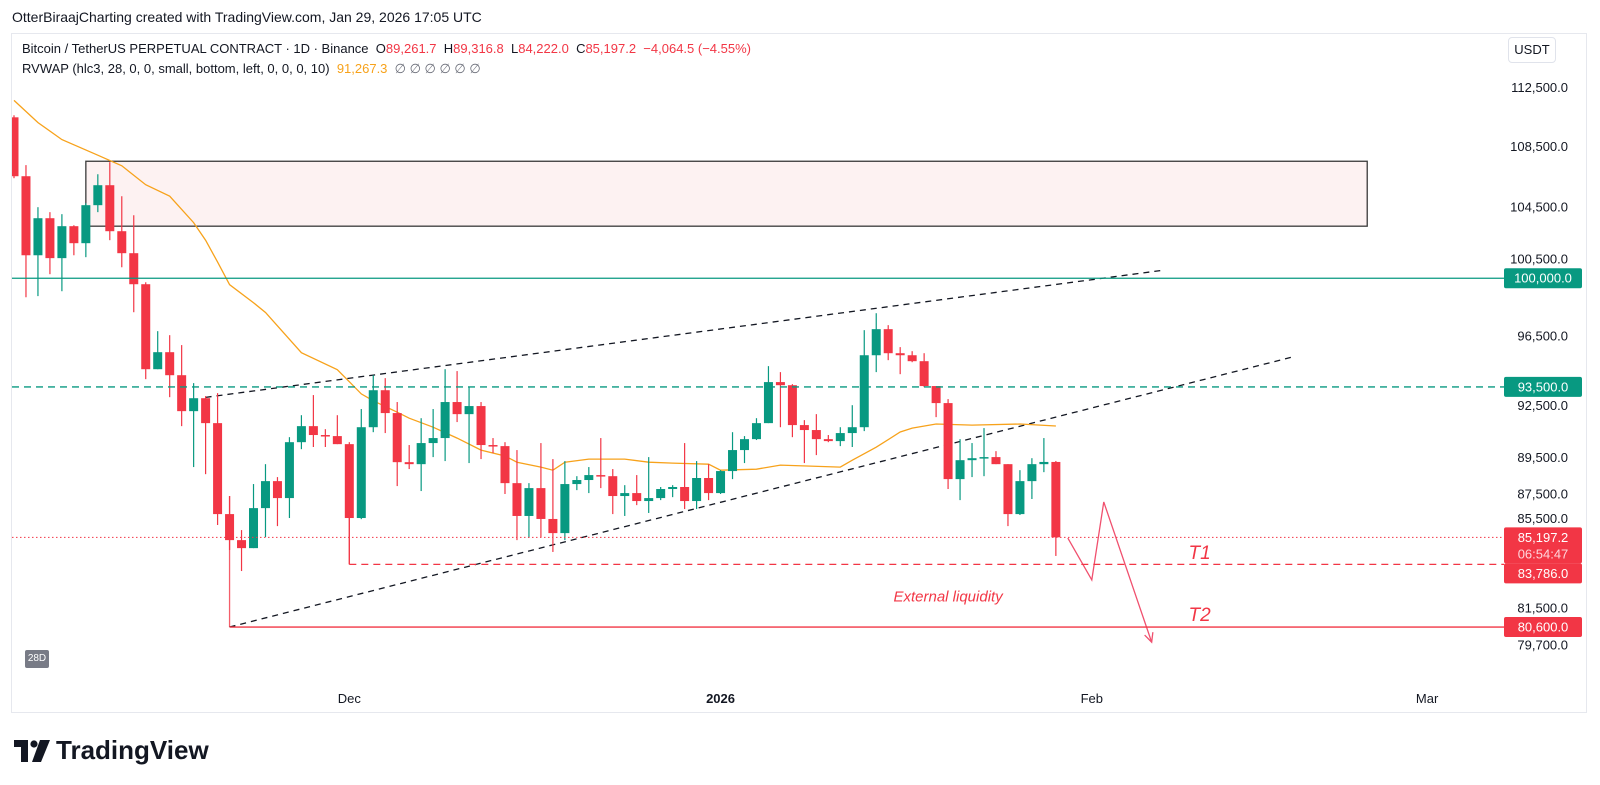  I want to click on open-label: O, so click(380, 48).